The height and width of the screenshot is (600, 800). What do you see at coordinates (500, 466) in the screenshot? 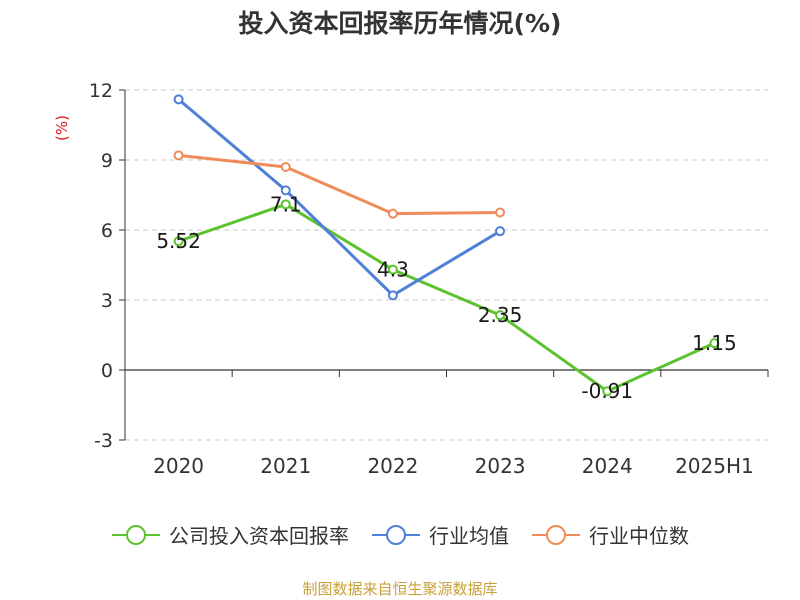
I see `x-tick-label: 2023` at bounding box center [500, 466].